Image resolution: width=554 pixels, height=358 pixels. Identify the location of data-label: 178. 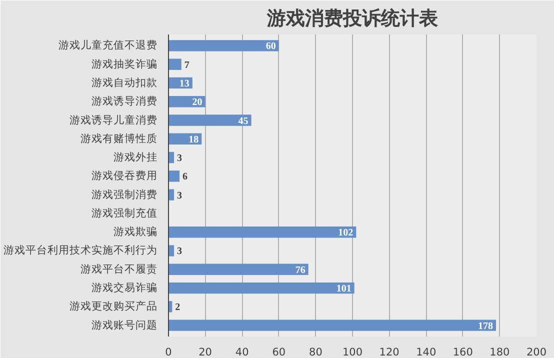
(486, 326).